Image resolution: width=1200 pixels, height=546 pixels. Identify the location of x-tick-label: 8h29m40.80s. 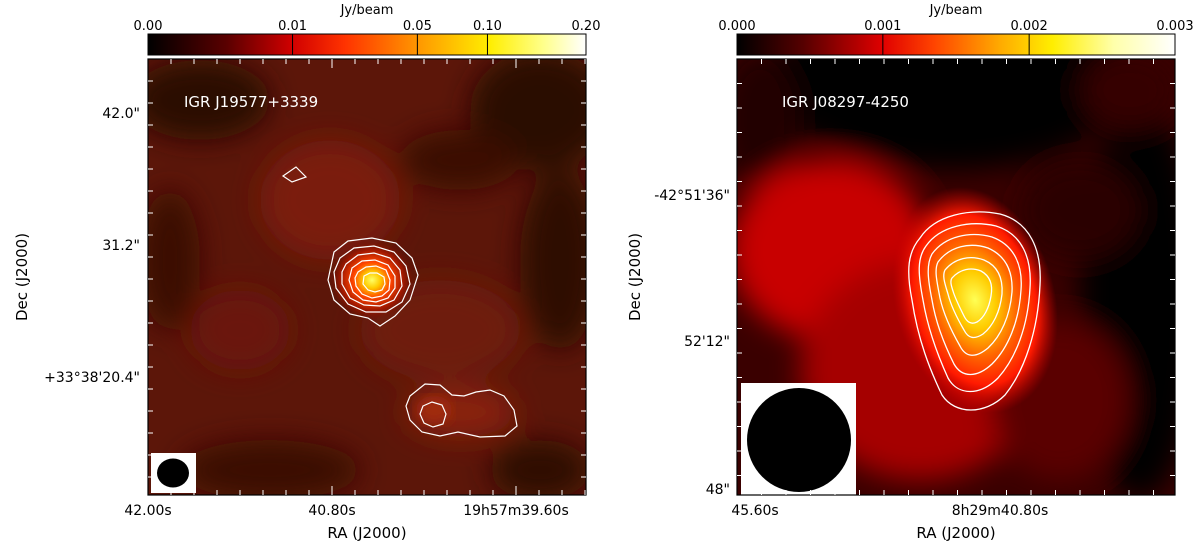
(1000, 511).